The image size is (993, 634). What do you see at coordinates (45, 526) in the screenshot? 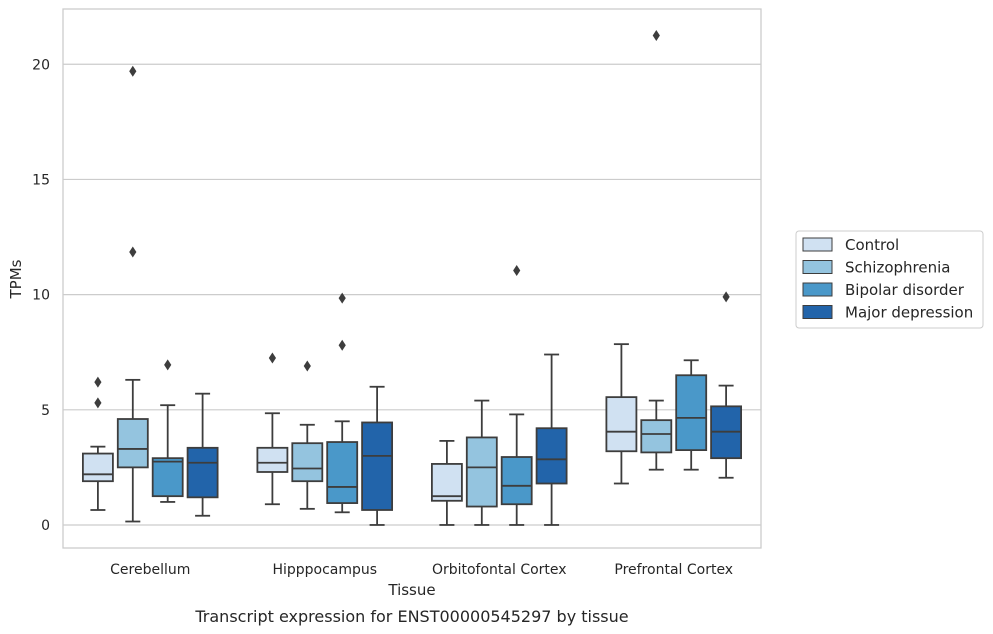
I see `y-tick-label-0: 0` at bounding box center [45, 526].